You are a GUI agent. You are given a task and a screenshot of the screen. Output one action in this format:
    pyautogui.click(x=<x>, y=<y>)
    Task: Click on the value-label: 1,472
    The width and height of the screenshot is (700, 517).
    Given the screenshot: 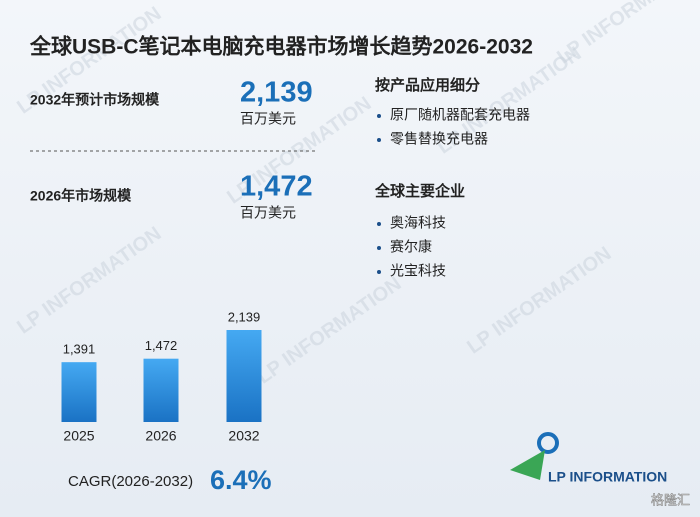 What is the action you would take?
    pyautogui.click(x=161, y=345)
    